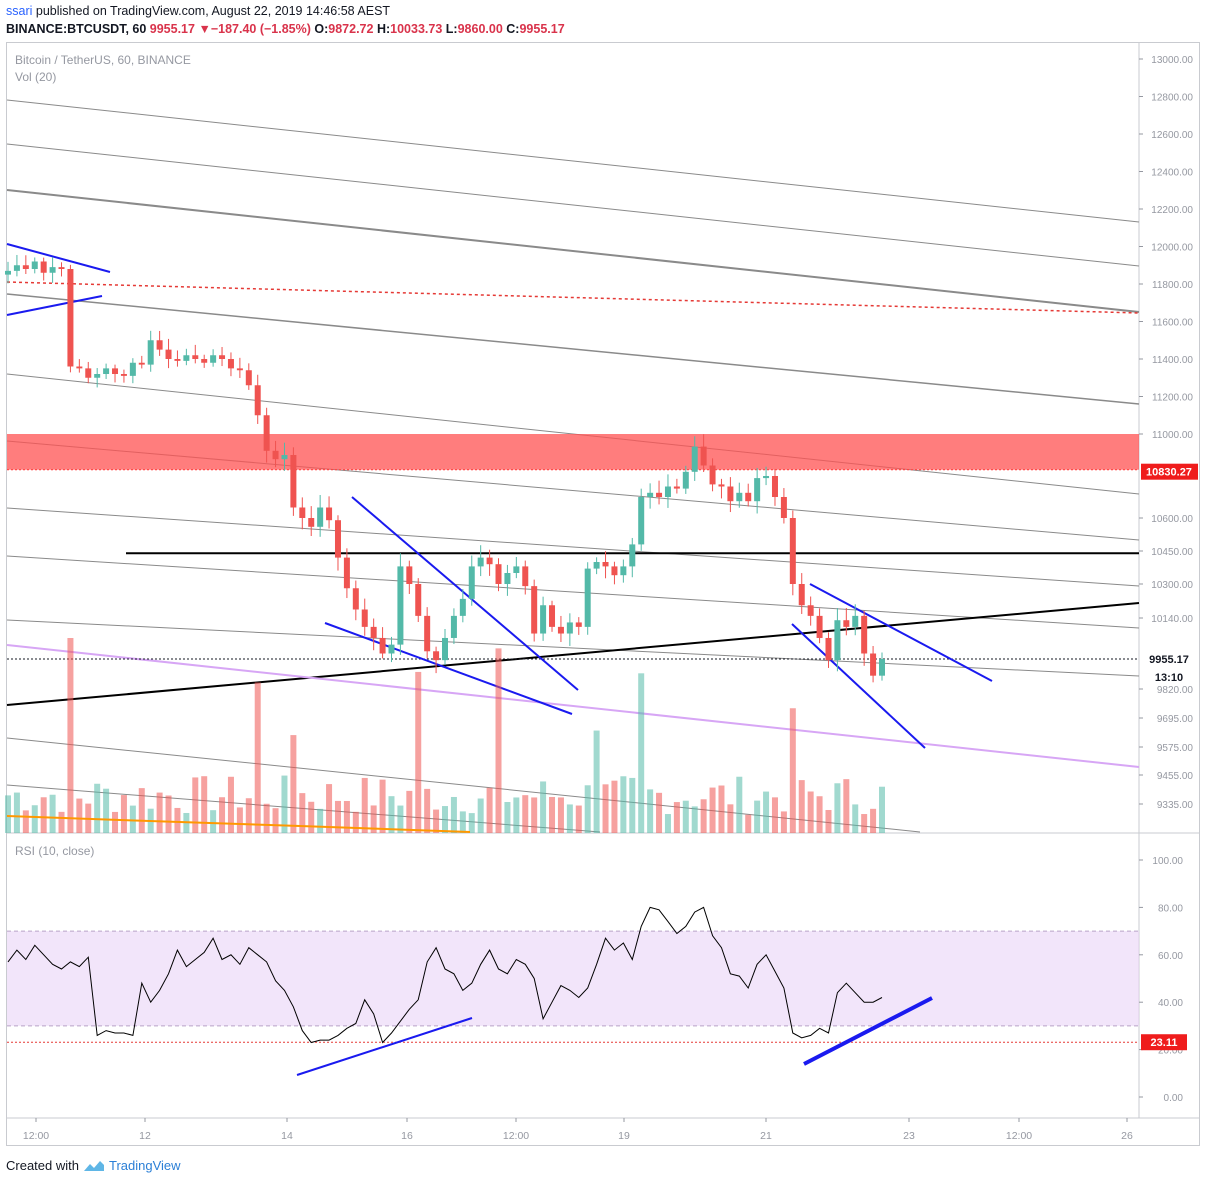  Describe the element at coordinates (1172, 619) in the screenshot. I see `price-axis-label: 10140.00` at that location.